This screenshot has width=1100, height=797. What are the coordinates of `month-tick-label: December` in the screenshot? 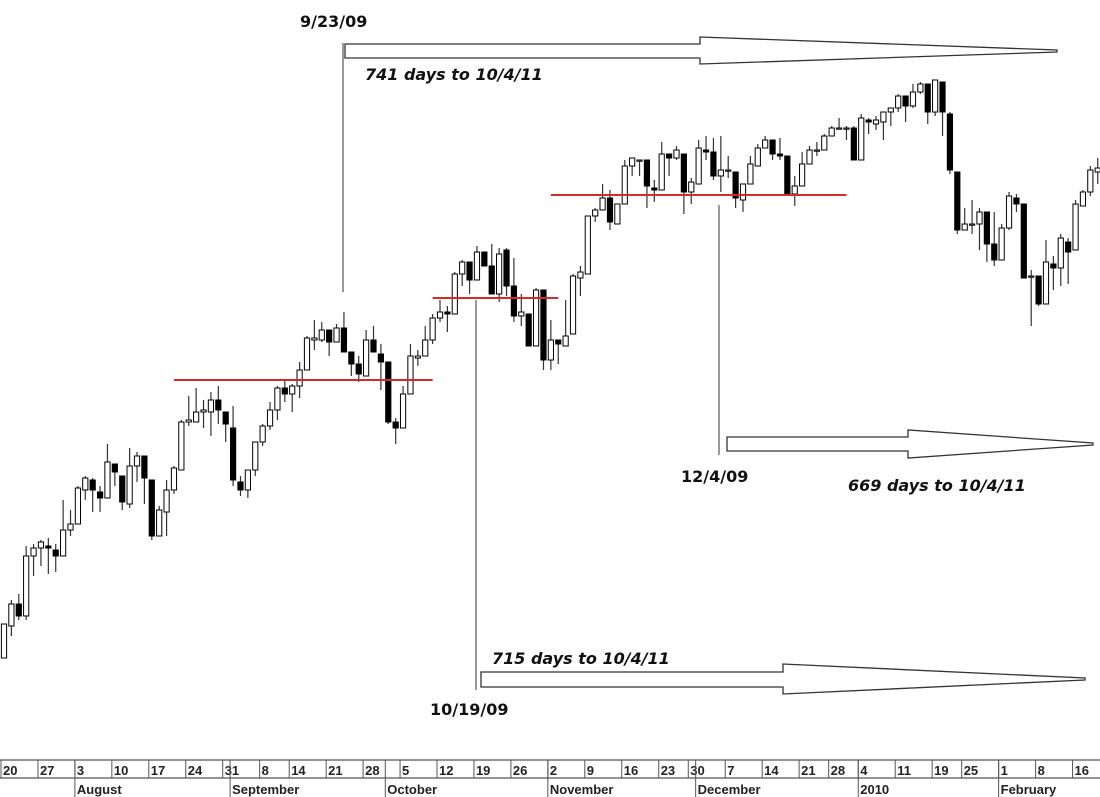 It's located at (729, 789).